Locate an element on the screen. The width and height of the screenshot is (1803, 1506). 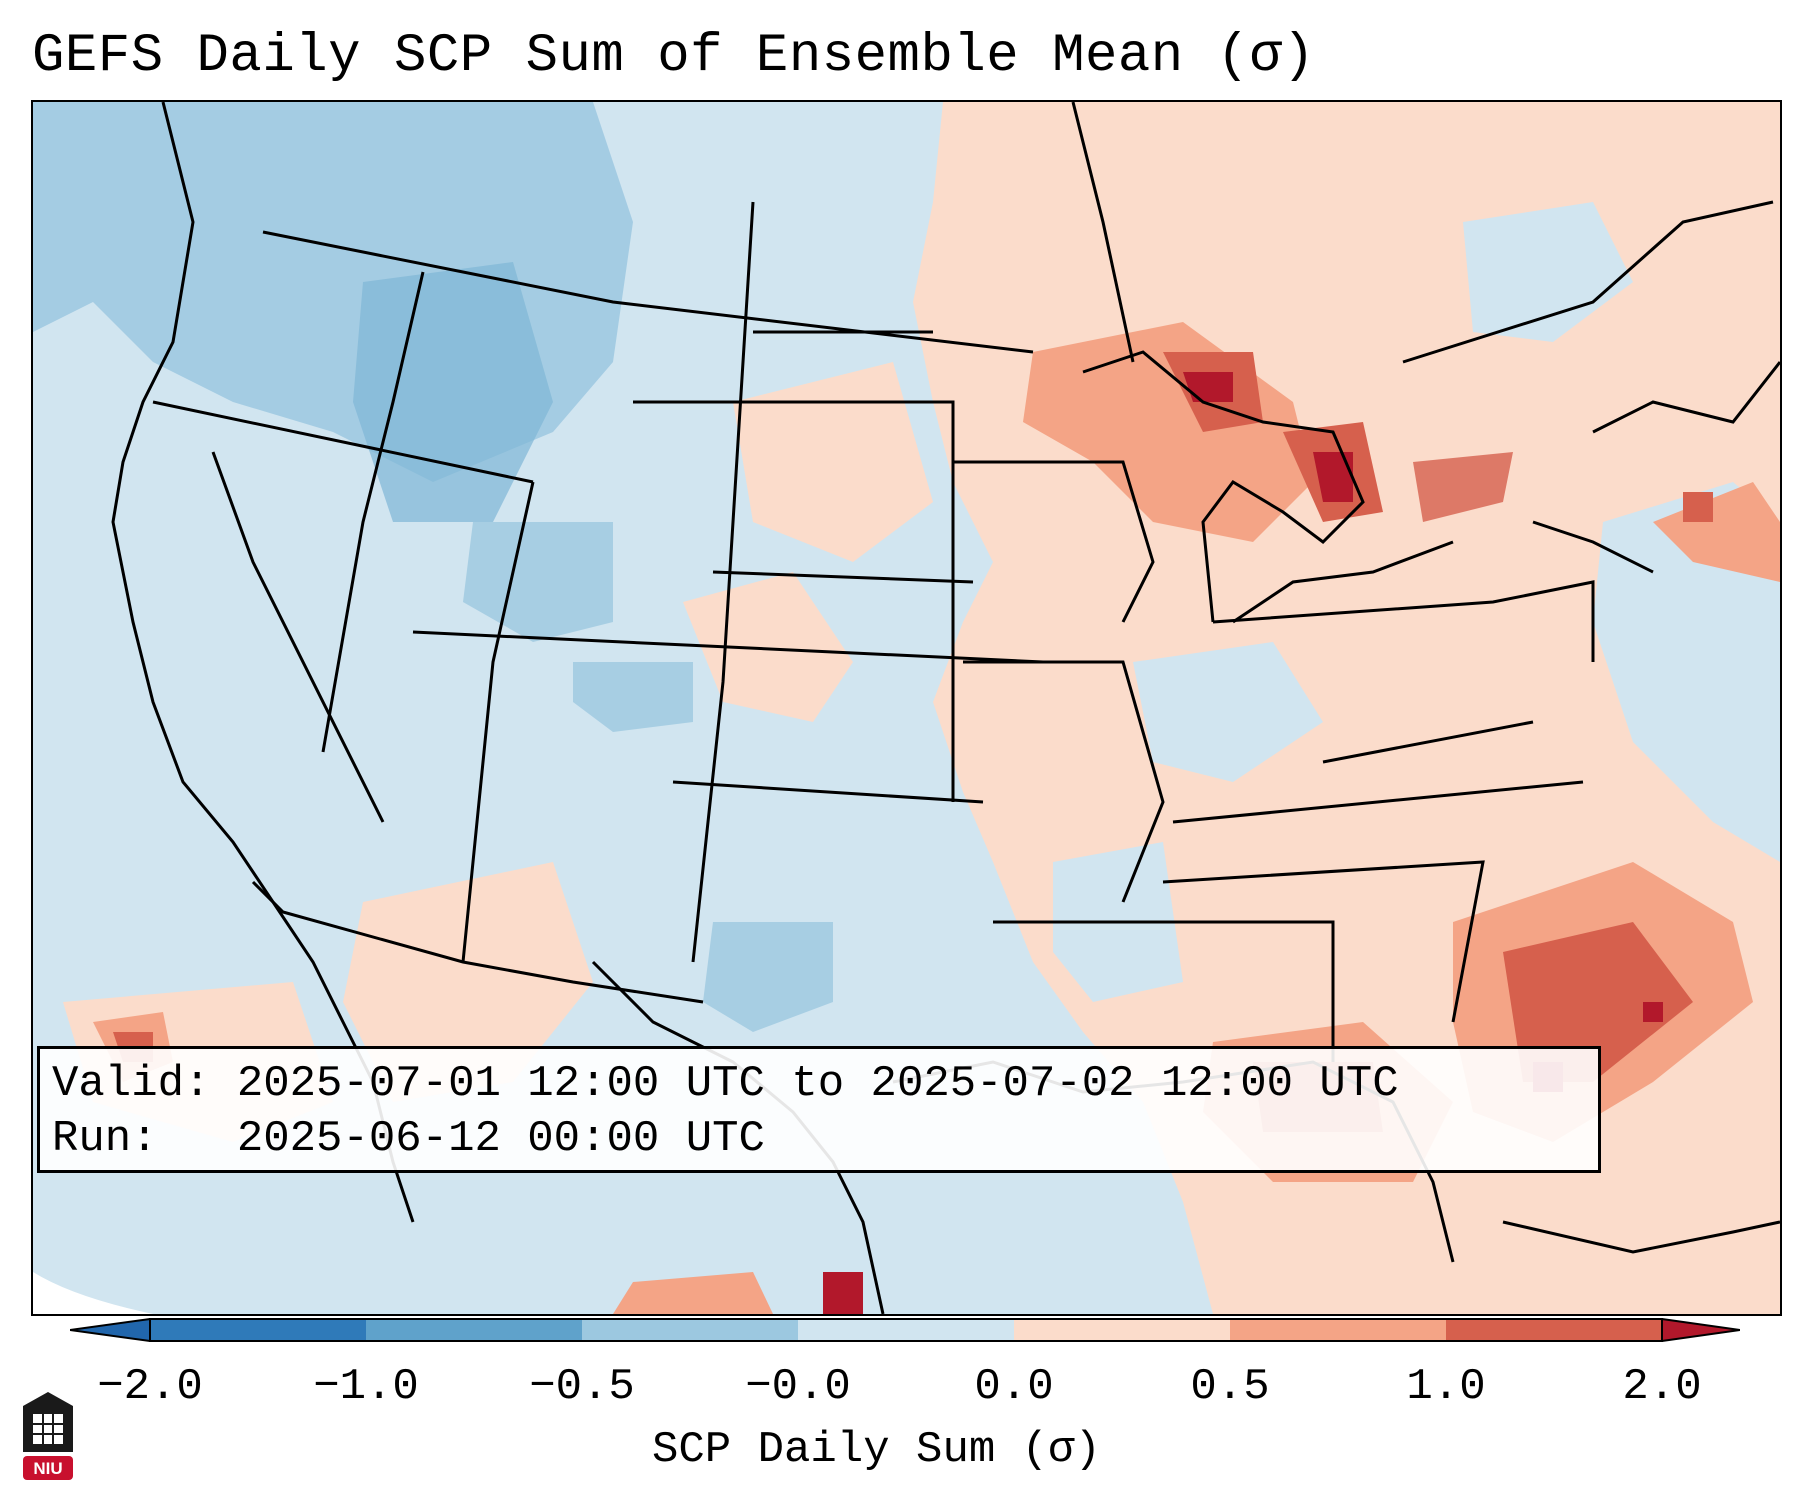
colorbar-extend-low is located at coordinates (110, 1330).